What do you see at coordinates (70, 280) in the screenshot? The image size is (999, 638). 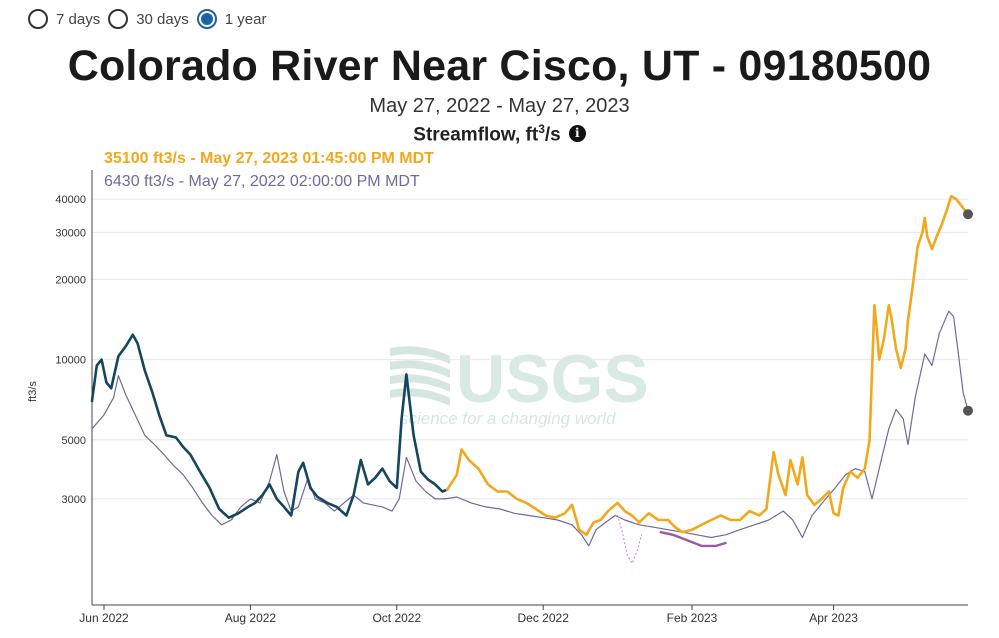 I see `y-tick-label: 20000` at bounding box center [70, 280].